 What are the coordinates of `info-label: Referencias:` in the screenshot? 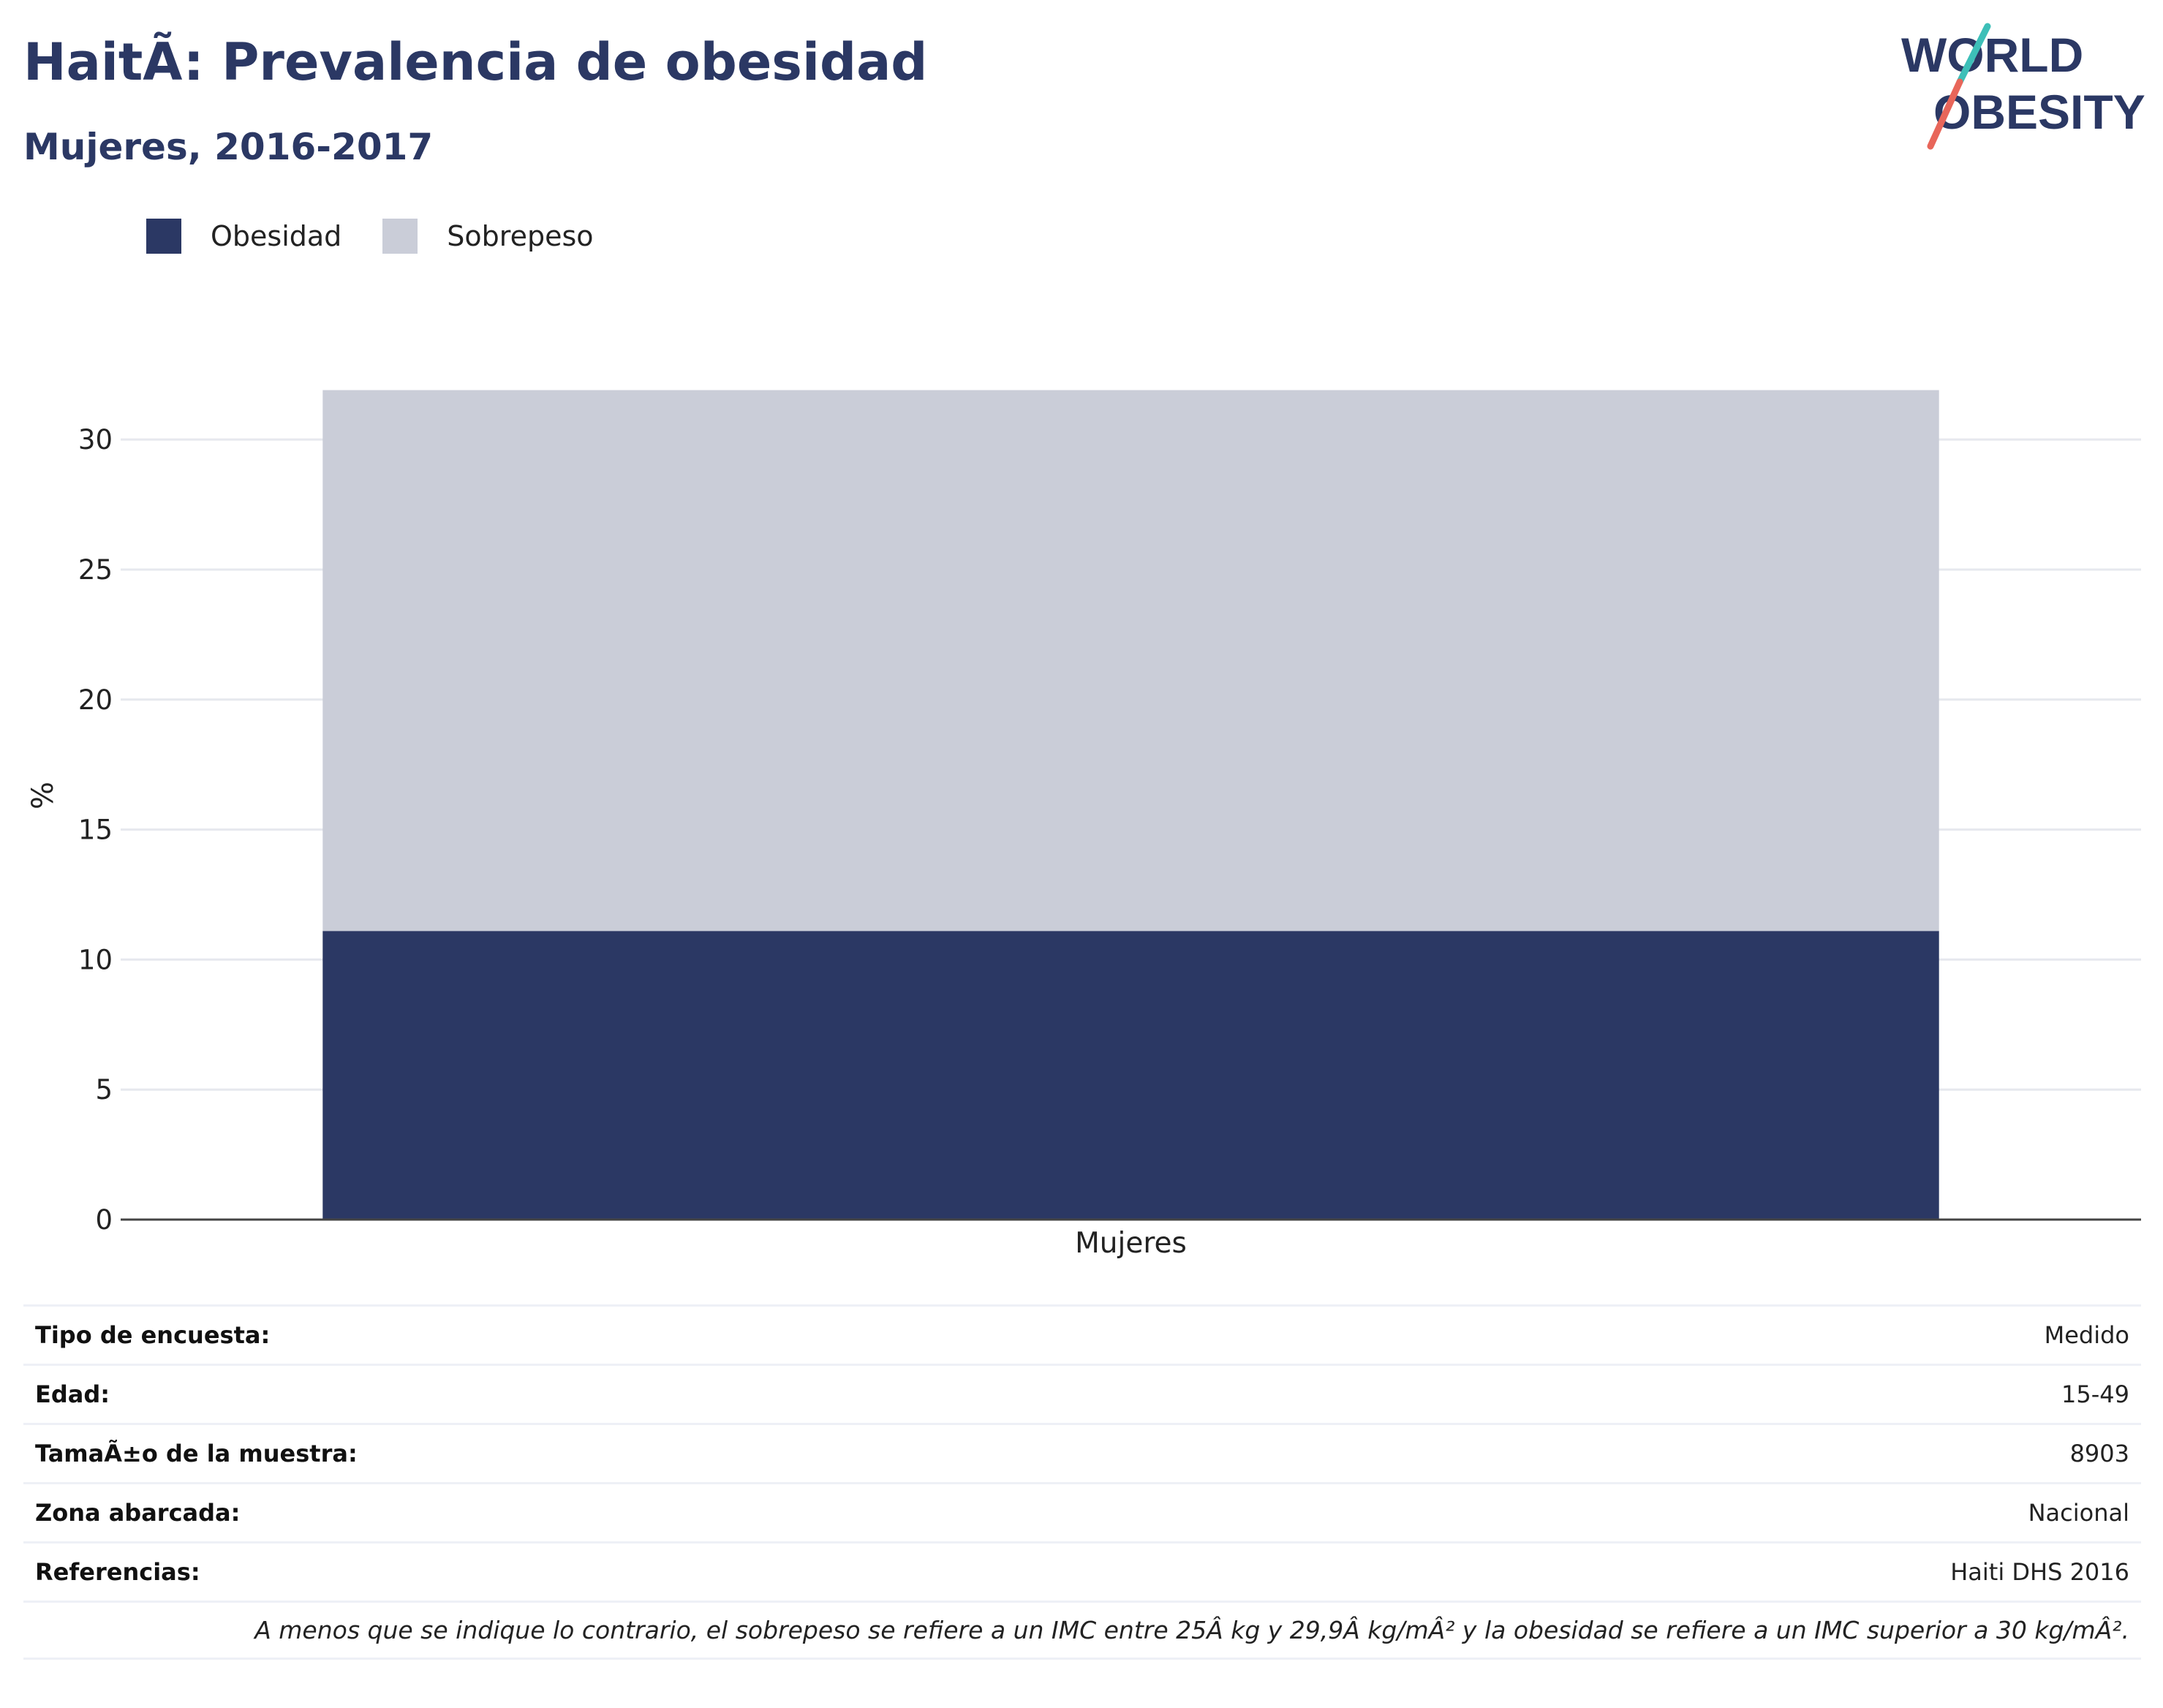 It's located at (117, 1572).